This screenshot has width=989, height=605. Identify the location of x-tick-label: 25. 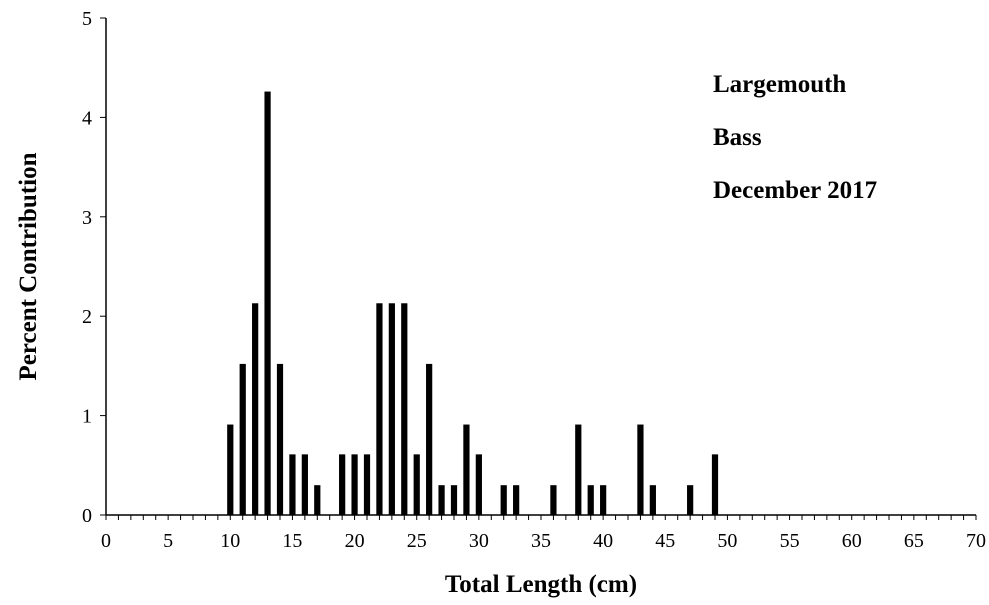
(417, 541).